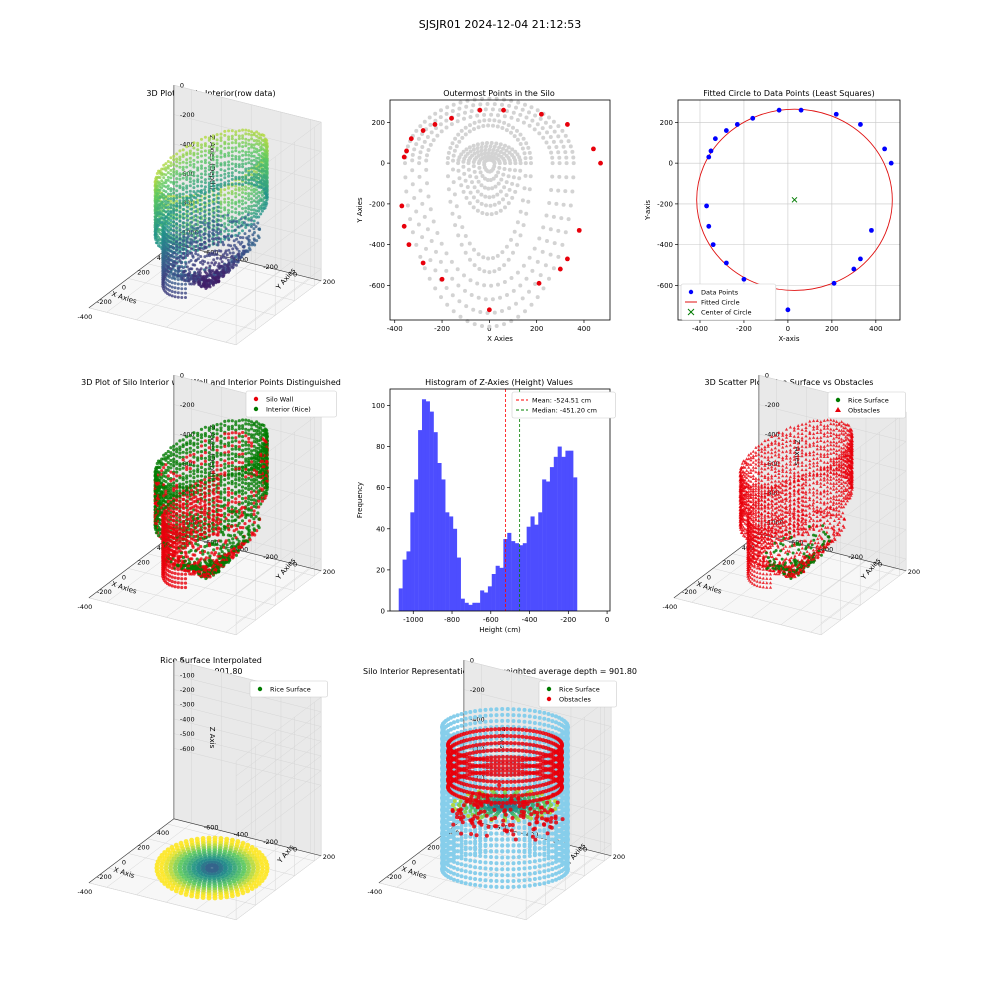 The width and height of the screenshot is (1000, 1000). Describe the element at coordinates (247, 133) in the screenshot. I see `p1-gridline` at that location.